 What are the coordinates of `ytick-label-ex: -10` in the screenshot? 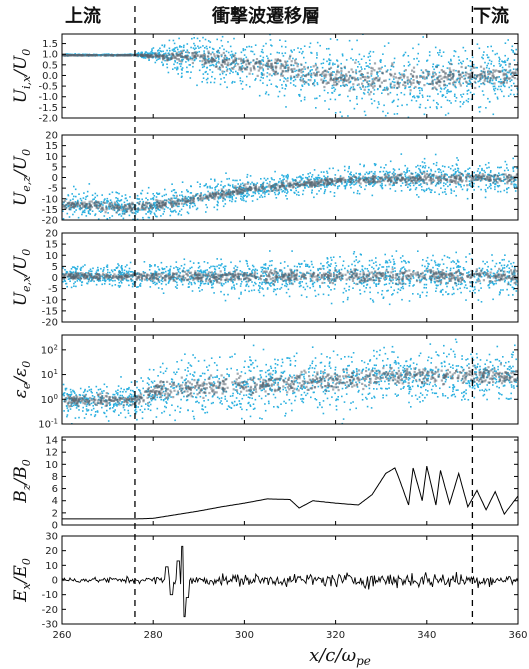 It's located at (50, 595).